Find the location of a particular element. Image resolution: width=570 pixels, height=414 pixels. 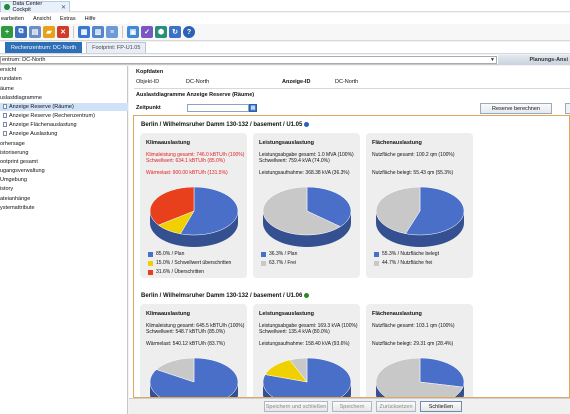

tree-item: äume is located at coordinates (64, 89).